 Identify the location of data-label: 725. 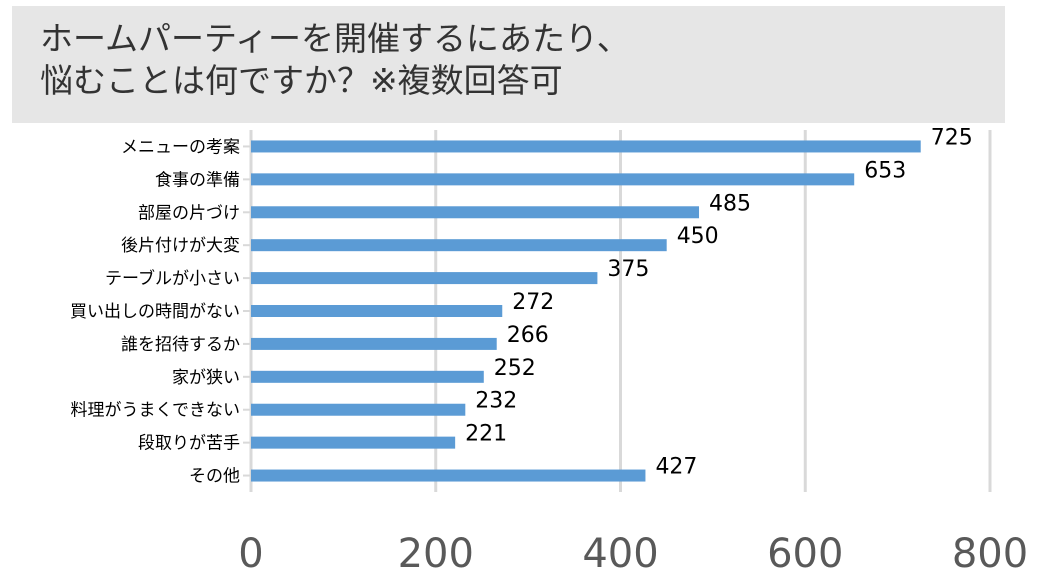
(952, 137).